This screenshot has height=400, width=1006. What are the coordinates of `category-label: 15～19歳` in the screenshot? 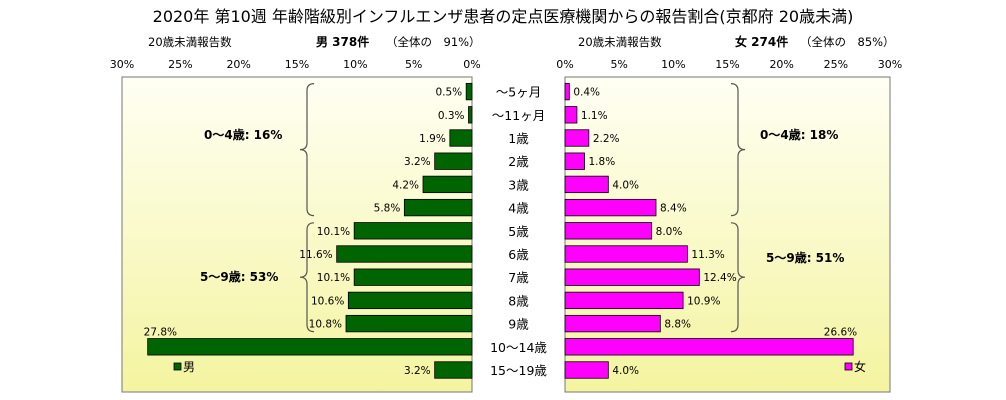 It's located at (518, 370).